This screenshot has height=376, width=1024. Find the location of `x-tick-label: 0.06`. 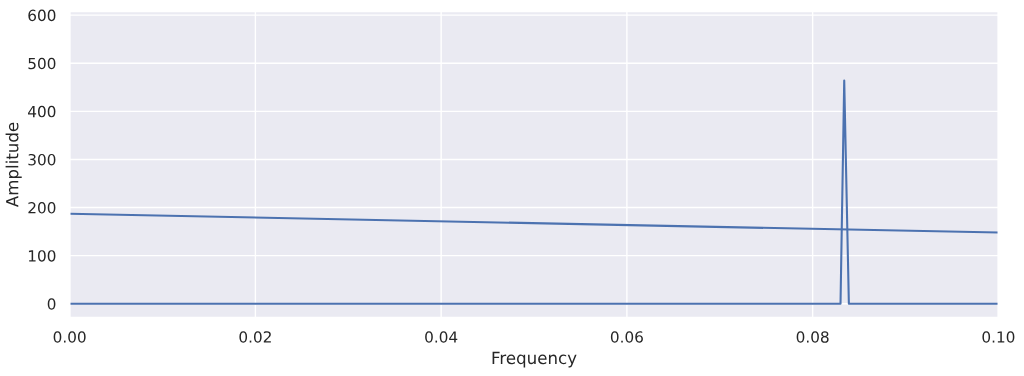

x-tick-label: 0.06 is located at coordinates (626, 337).